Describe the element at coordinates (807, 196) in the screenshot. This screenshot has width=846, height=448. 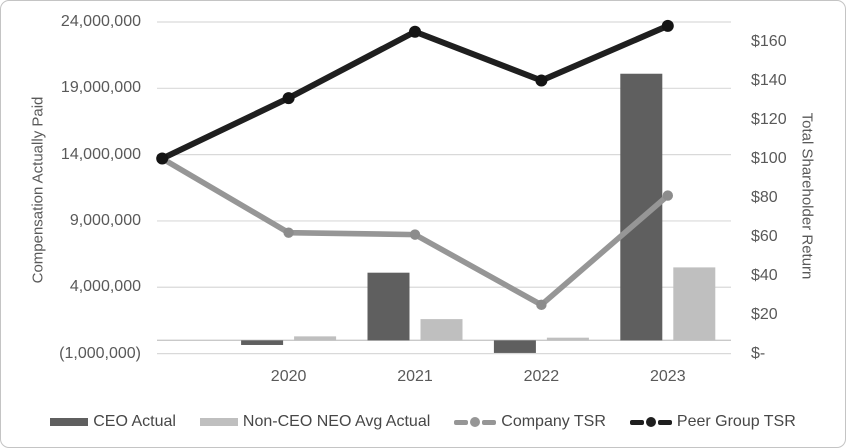
I see `right-axis-title: Total Shareholder Return` at that location.